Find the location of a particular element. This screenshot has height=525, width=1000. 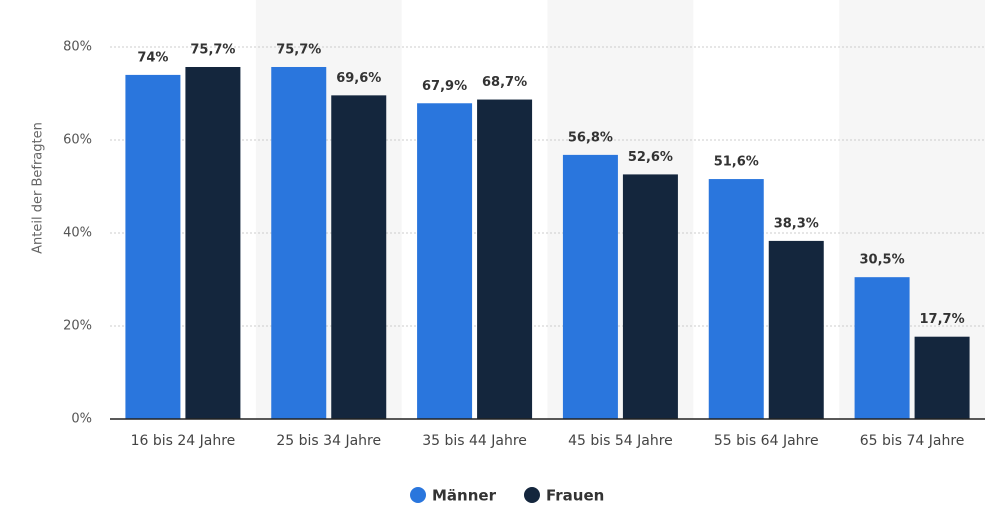

value-label: 68,7% is located at coordinates (504, 82).